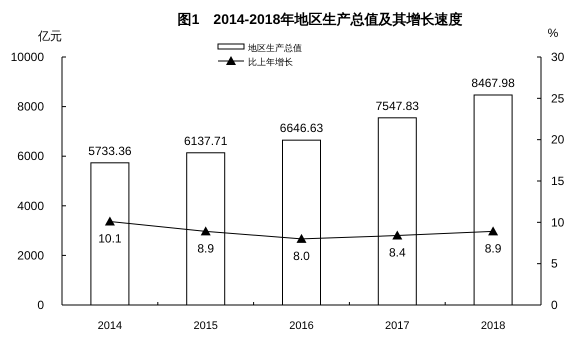 The height and width of the screenshot is (343, 581). I want to click on y2-tick-label: 10, so click(558, 222).